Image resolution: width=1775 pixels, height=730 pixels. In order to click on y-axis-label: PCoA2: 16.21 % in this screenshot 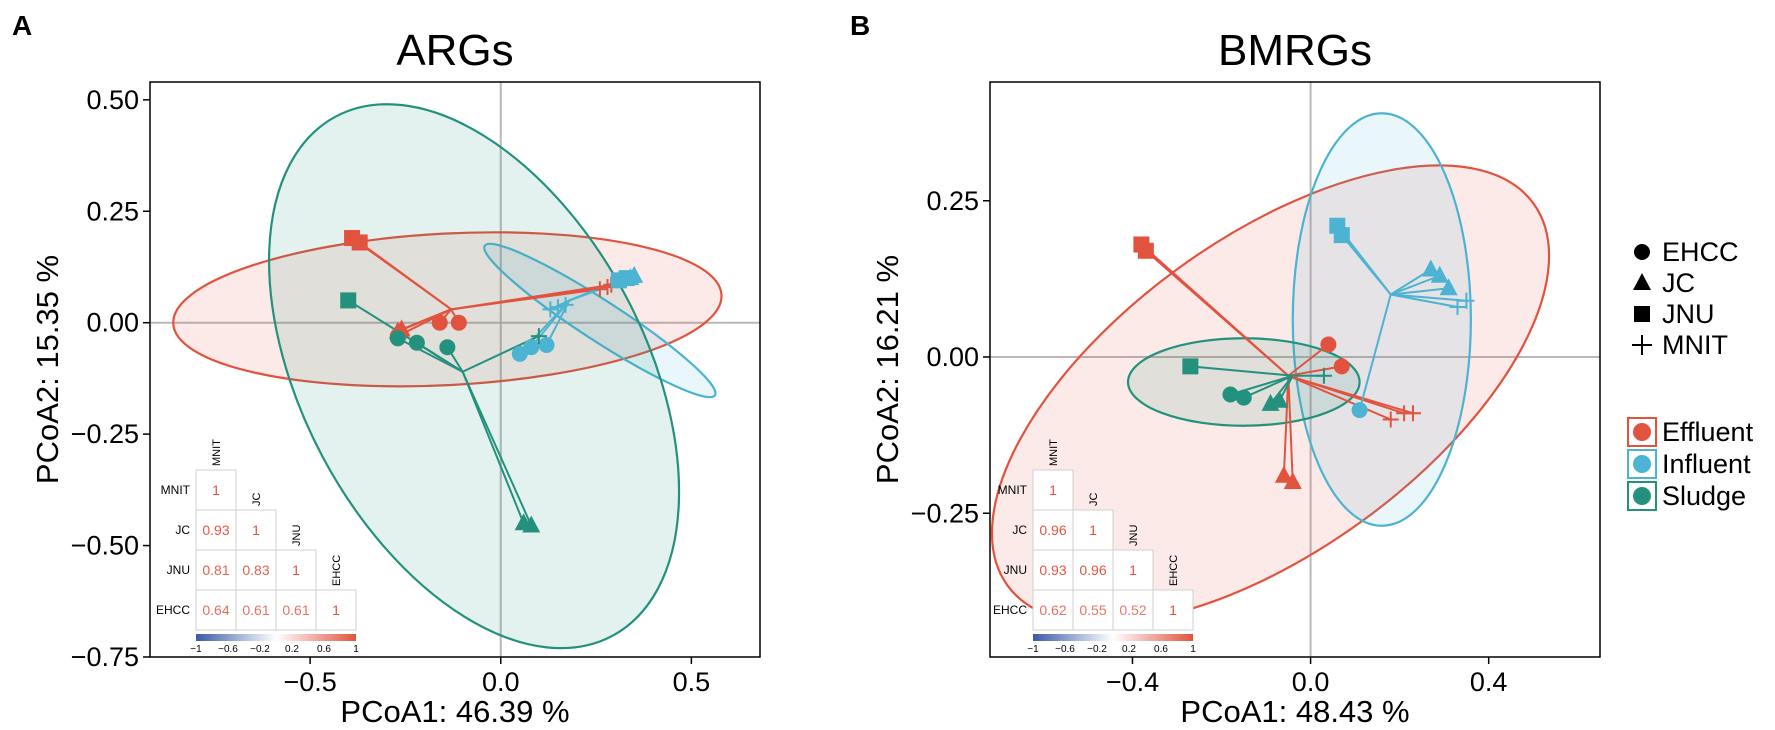, I will do `click(887, 369)`.